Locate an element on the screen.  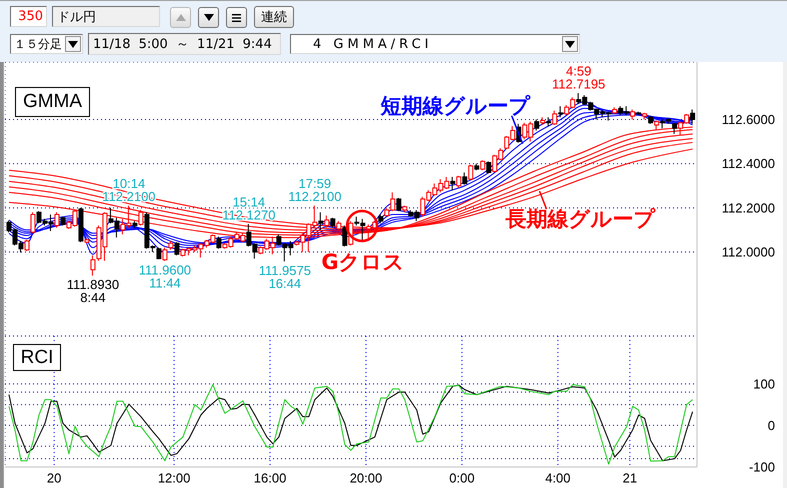
text: GMMA is located at coordinates (52, 102).